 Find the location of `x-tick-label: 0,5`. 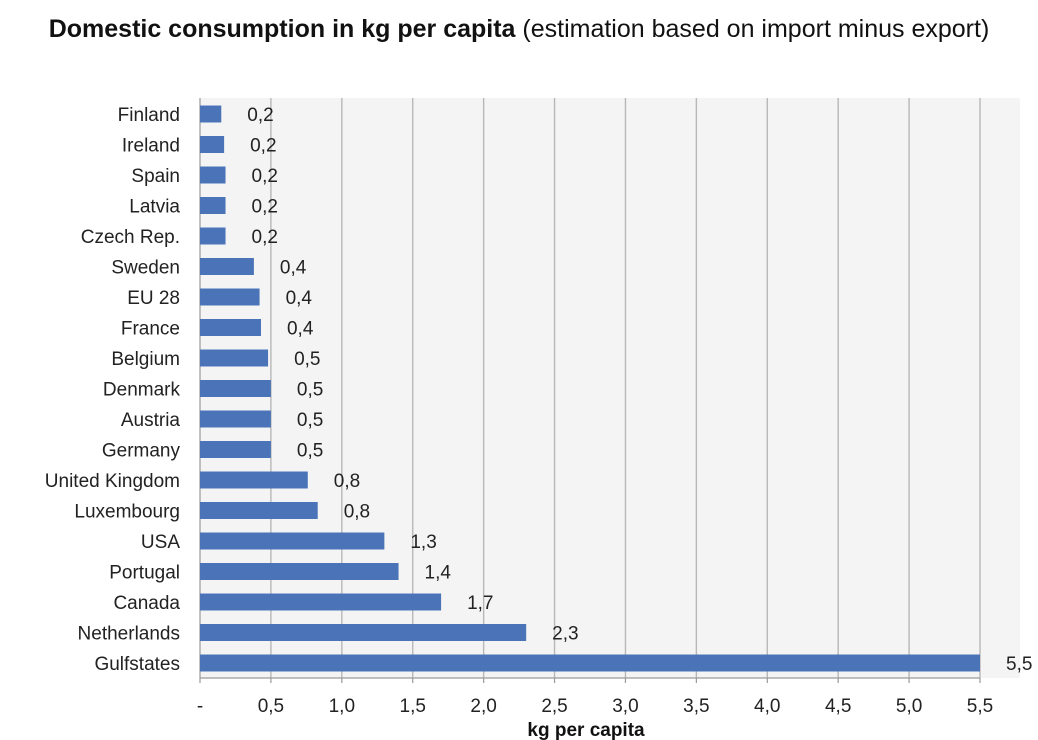

x-tick-label: 0,5 is located at coordinates (271, 706).